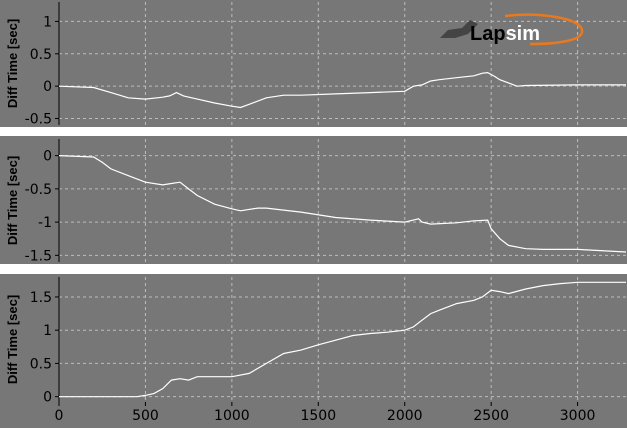 Image resolution: width=627 pixels, height=428 pixels. I want to click on x-tick-label: 2500, so click(491, 416).